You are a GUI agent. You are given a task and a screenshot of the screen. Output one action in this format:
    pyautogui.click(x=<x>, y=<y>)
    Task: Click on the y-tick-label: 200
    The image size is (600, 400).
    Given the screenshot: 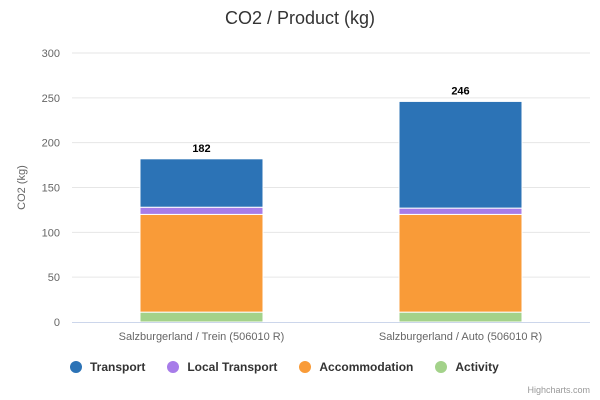 What is the action you would take?
    pyautogui.click(x=51, y=144)
    